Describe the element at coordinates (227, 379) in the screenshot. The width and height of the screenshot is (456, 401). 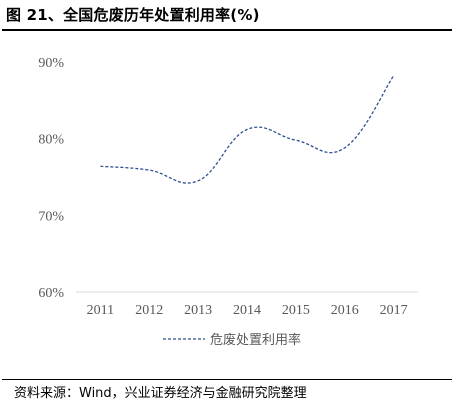
I see `source-rule` at that location.